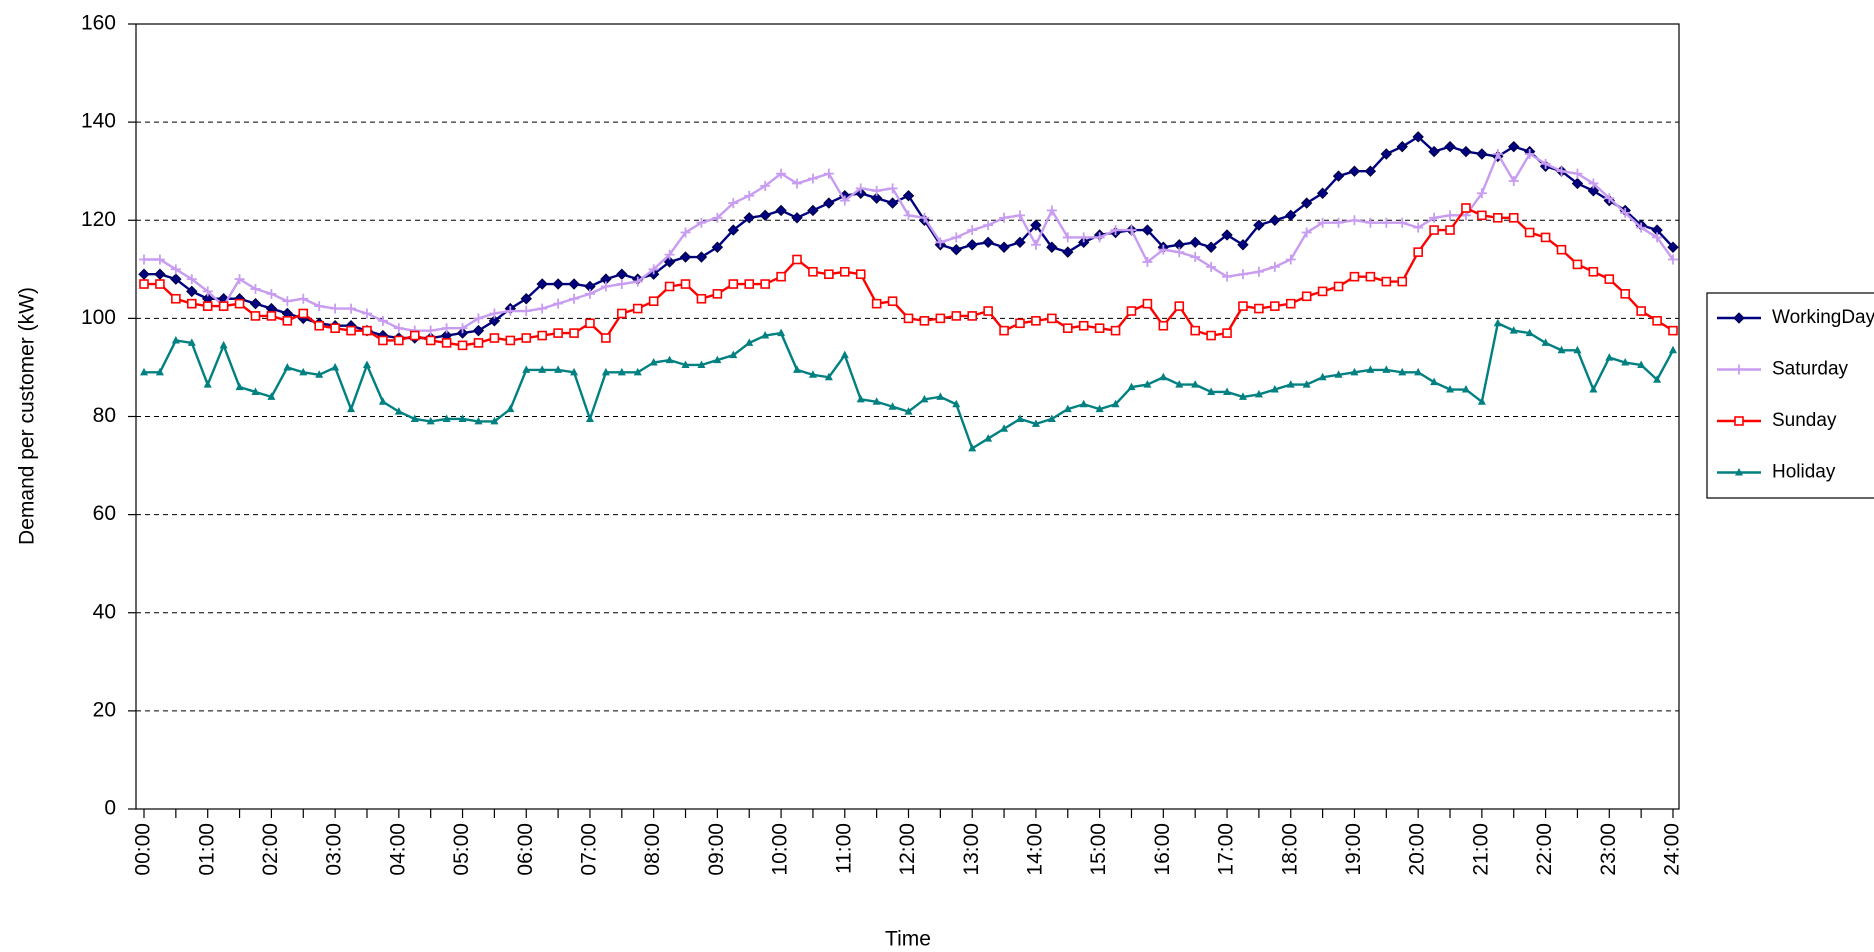 This screenshot has height=952, width=1874. Describe the element at coordinates (1162, 849) in the screenshot. I see `x-tick-label: 16:00` at that location.